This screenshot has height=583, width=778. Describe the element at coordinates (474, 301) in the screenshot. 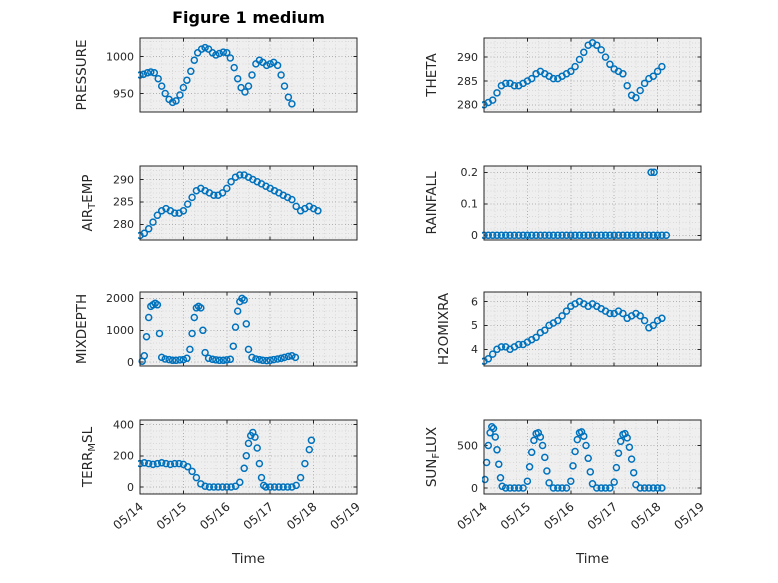

I see `svg-text: 6` at that location.